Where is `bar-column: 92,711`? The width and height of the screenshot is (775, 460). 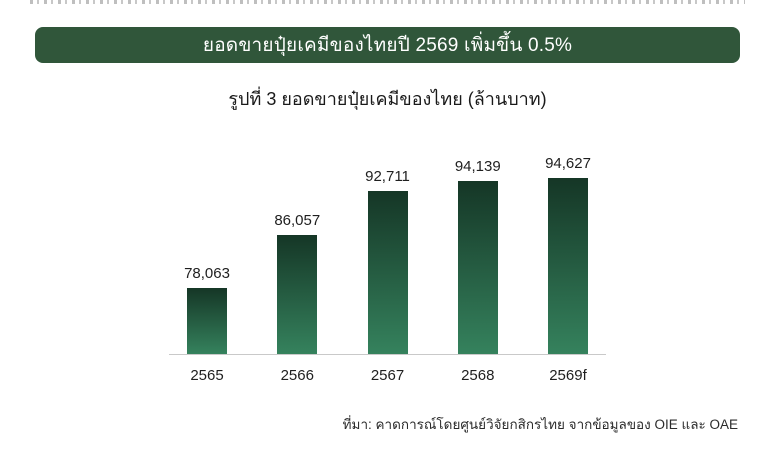 bar-column: 92,711 is located at coordinates (387, 261).